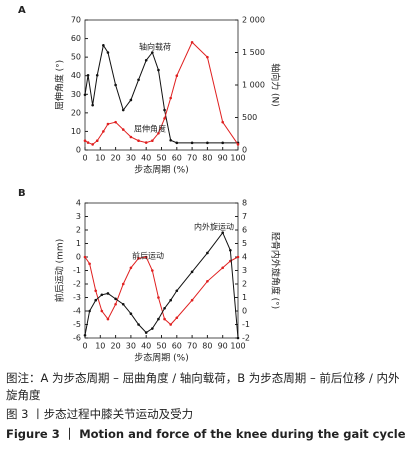  I want to click on y-tick-label: 4, so click(78, 203).